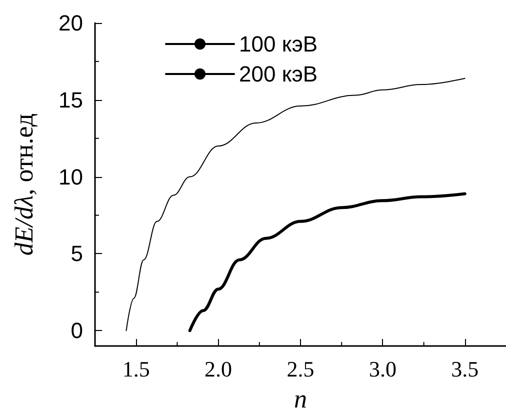 The width and height of the screenshot is (506, 417). What do you see at coordinates (382, 369) in the screenshot?
I see `x-tick-label: 3.0` at bounding box center [382, 369].